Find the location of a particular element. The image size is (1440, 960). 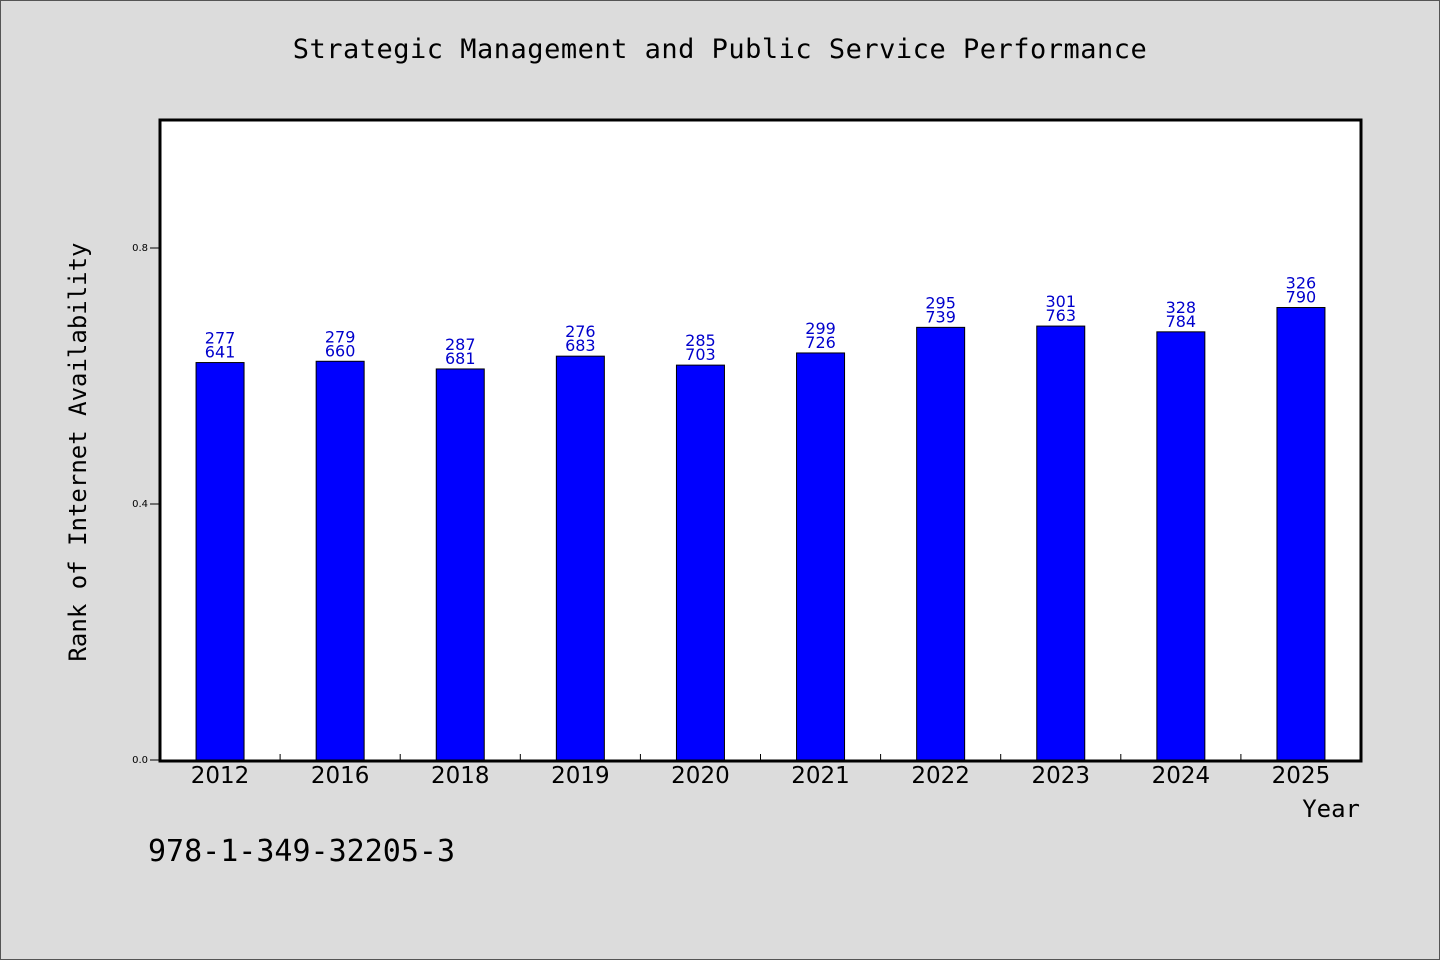

bar-2012 is located at coordinates (220, 561).